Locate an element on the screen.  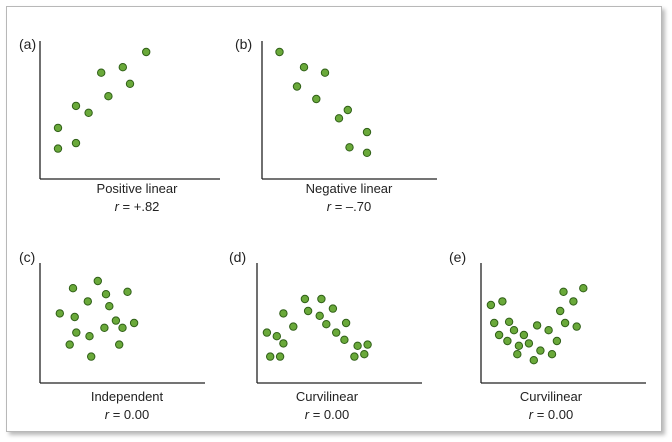
panel-a: (a) Positive linear r = +.82 is located at coordinates (119, 125).